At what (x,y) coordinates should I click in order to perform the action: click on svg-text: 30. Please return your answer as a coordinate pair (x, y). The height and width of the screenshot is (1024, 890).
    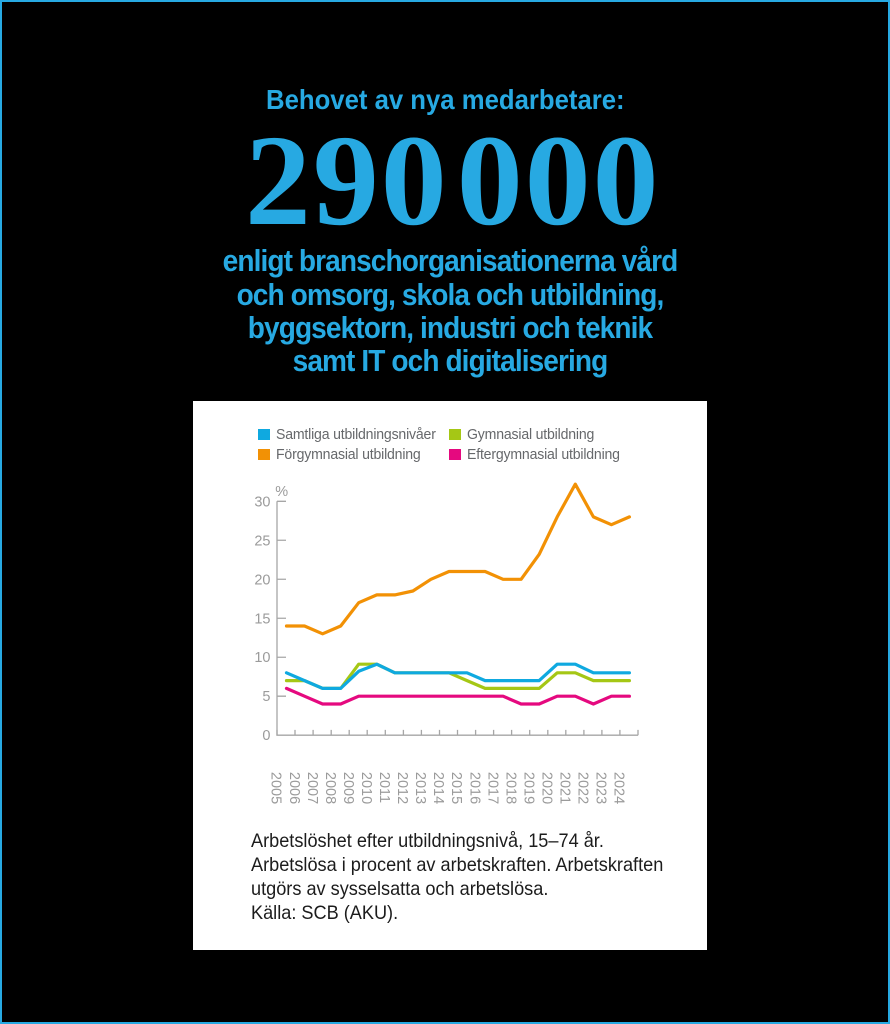
    Looking at the image, I should click on (262, 502).